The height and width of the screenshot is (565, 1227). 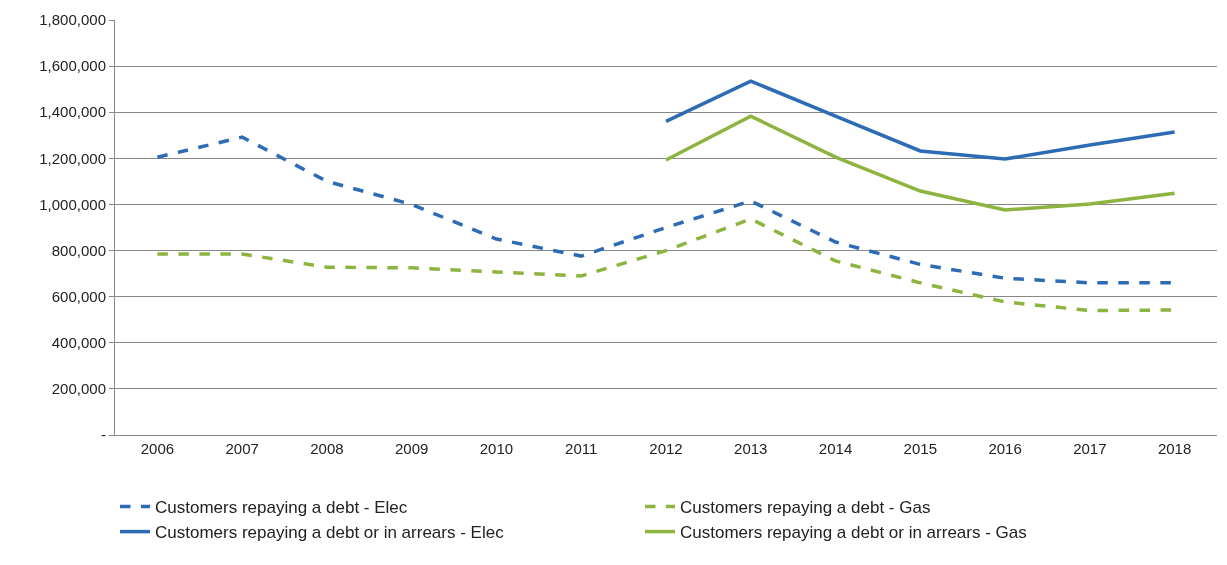 What do you see at coordinates (103, 435) in the screenshot?
I see `y-tick-label: -` at bounding box center [103, 435].